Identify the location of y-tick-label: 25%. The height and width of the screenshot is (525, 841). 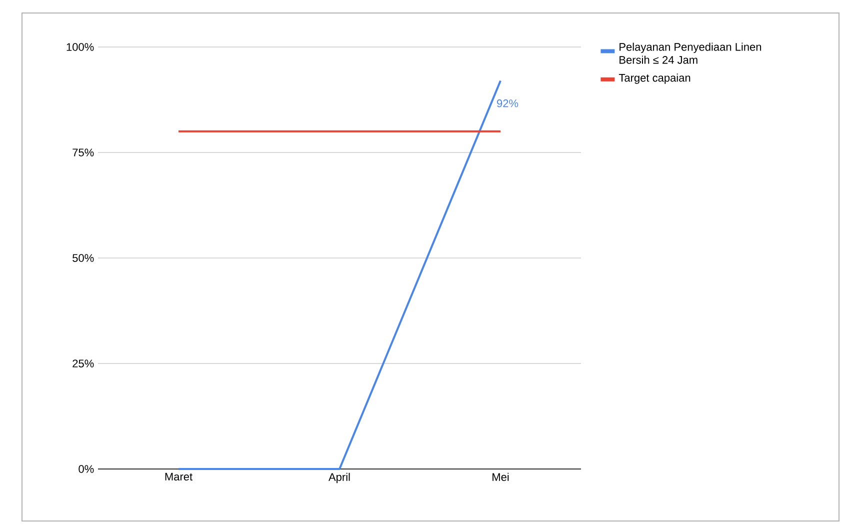
(83, 364).